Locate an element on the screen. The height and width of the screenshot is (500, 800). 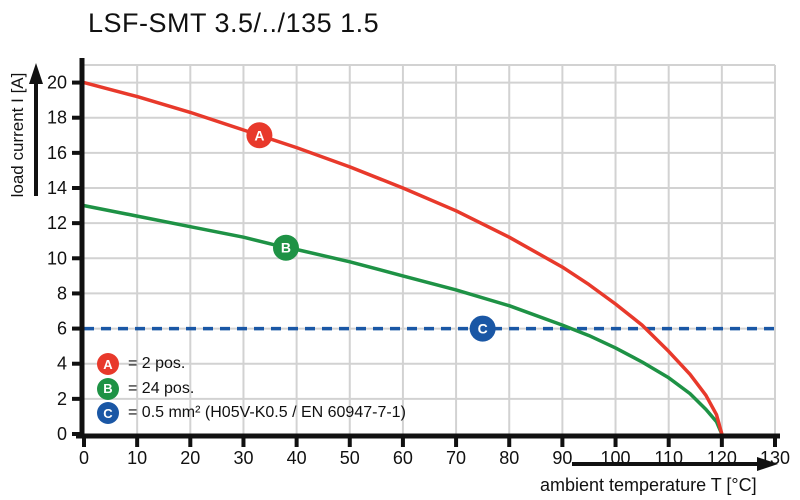
marker-A is located at coordinates (259, 135).